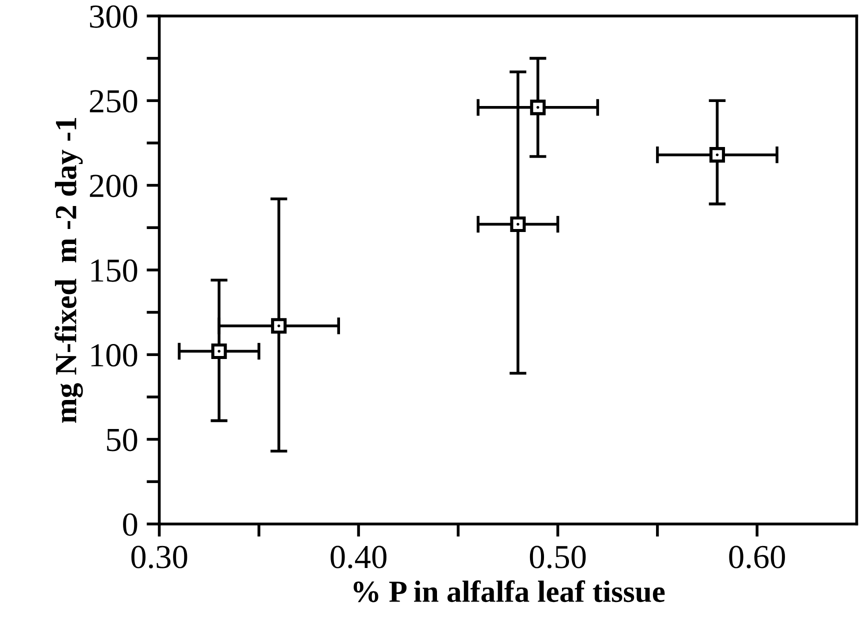  Describe the element at coordinates (68, 270) in the screenshot. I see `y-axis-title: mg N-fixed m -2 day -1` at that location.